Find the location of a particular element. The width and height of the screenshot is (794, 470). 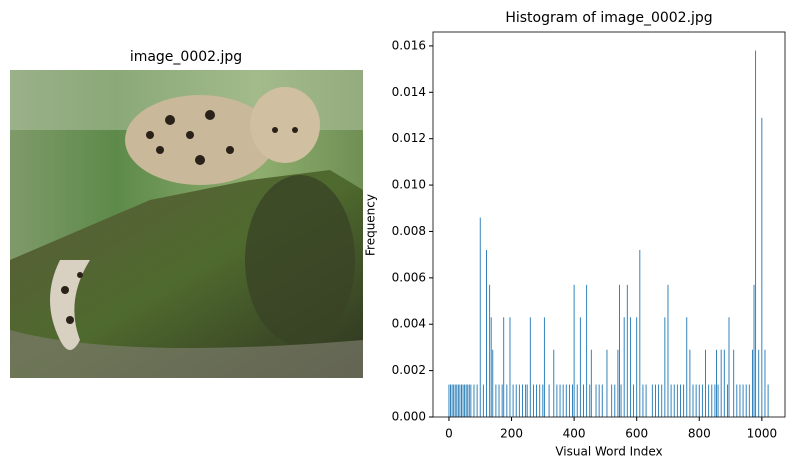

x-tick-label: 600 is located at coordinates (636, 434).